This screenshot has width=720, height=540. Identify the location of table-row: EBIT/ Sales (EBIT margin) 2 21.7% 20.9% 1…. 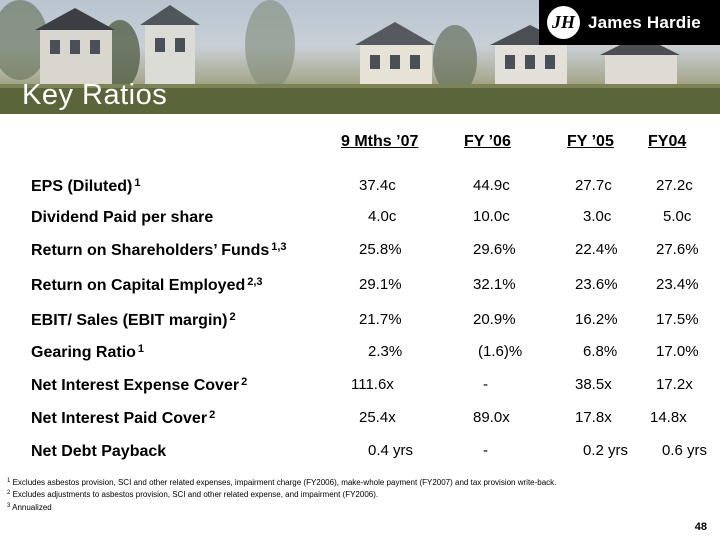
(360, 323).